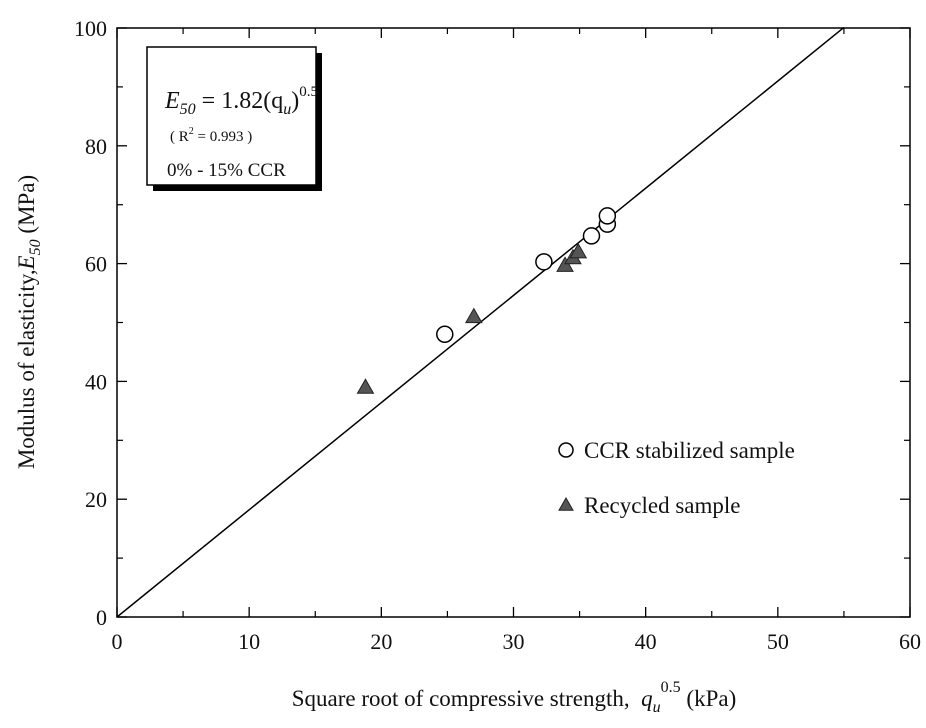  What do you see at coordinates (778, 641) in the screenshot?
I see `x-tick-label: 50` at bounding box center [778, 641].